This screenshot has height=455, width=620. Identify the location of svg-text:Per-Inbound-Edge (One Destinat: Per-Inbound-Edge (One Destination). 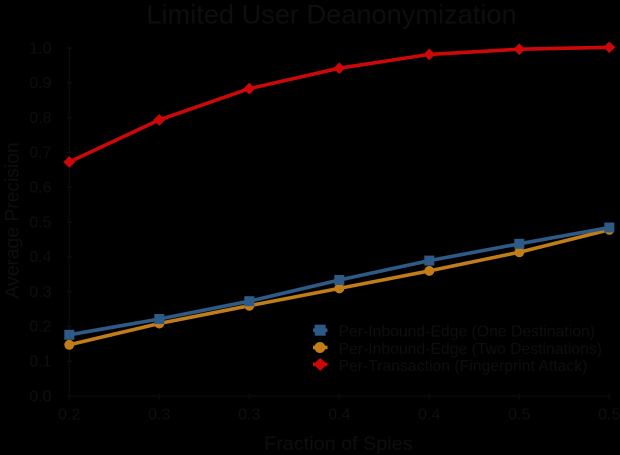
(467, 332).